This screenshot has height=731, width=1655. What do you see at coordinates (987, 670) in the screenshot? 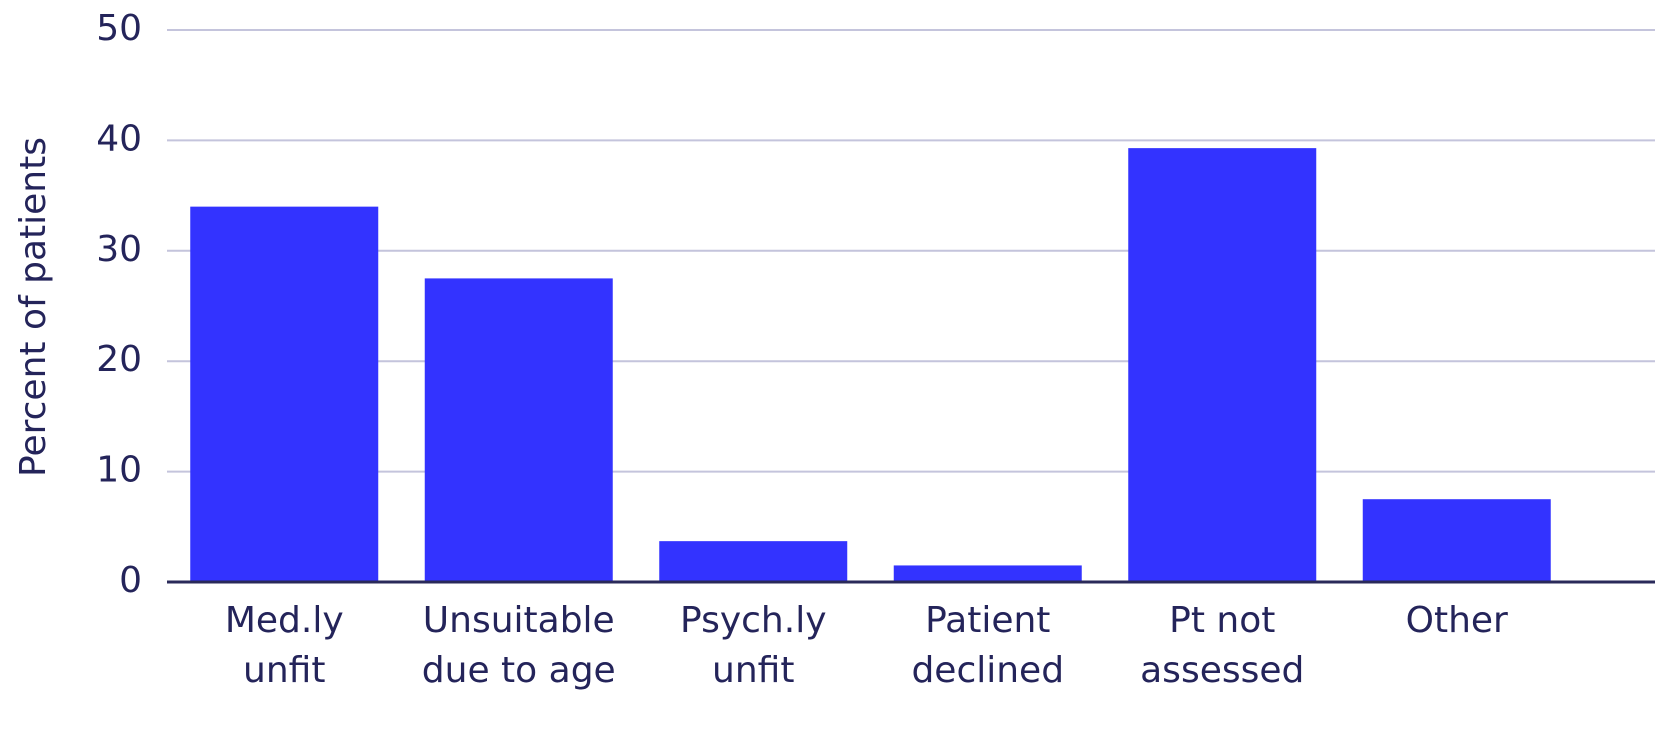
I see `x-tick-label-line: declined` at bounding box center [987, 670].